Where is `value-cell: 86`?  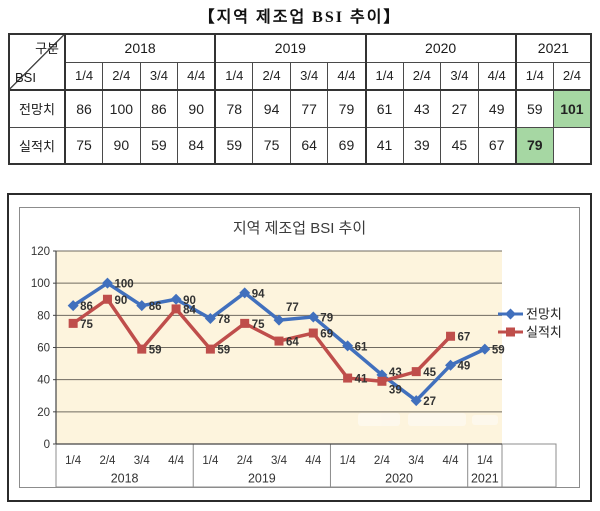
value-cell: 86 is located at coordinates (159, 108).